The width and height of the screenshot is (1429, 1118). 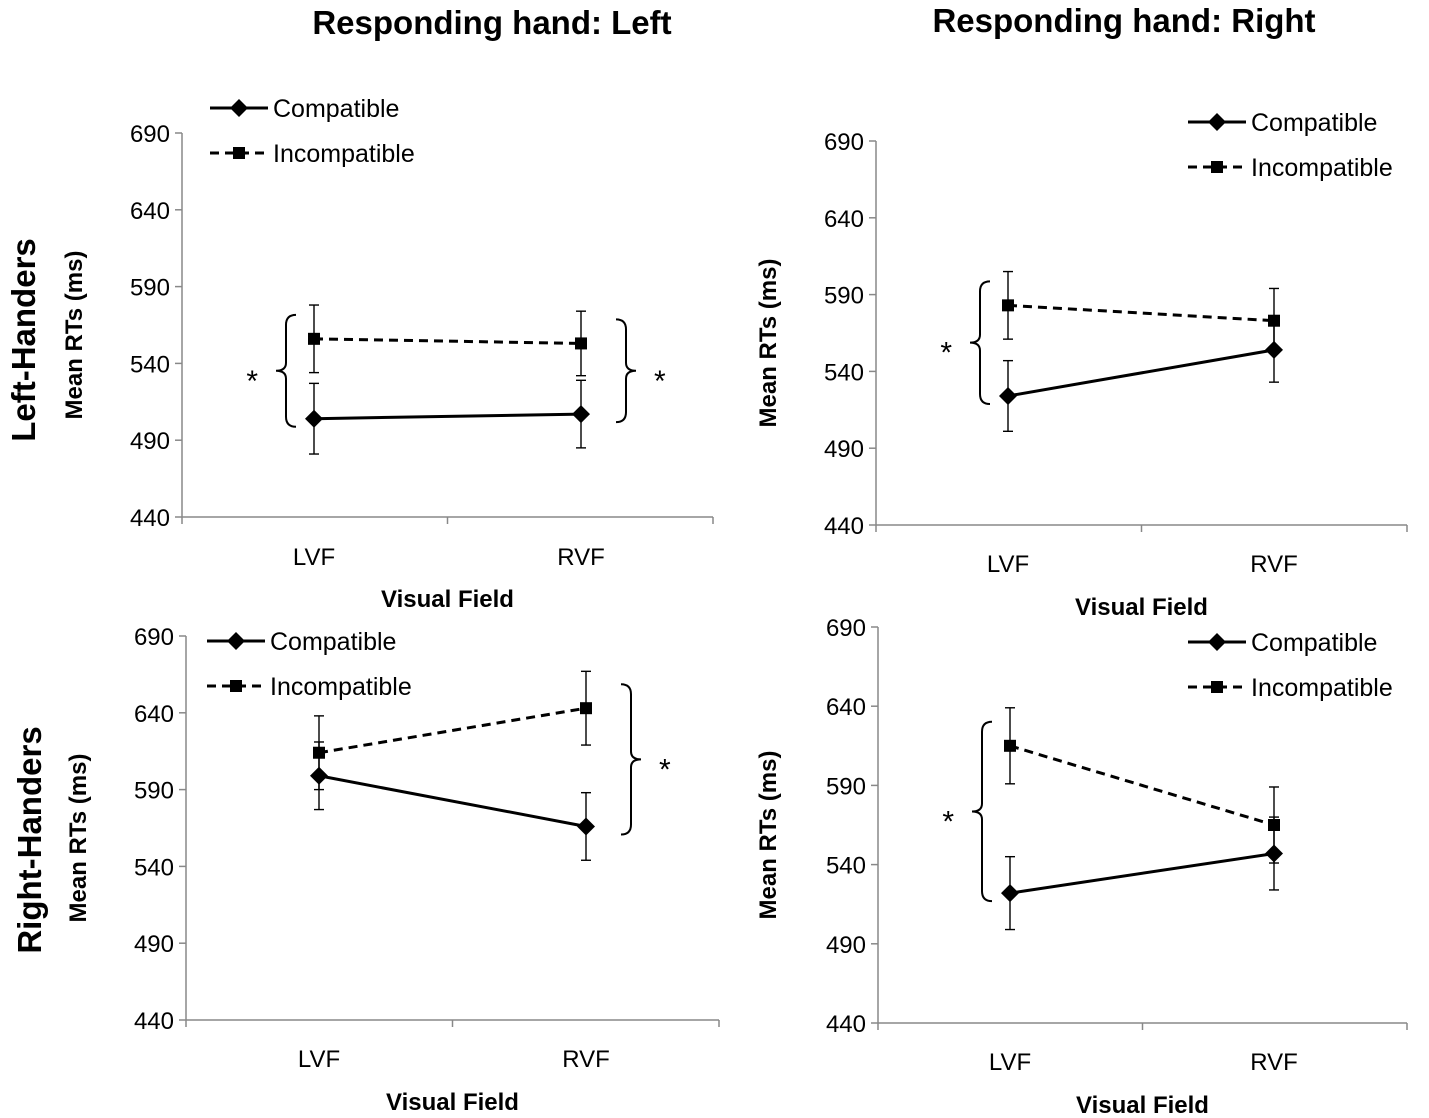 What do you see at coordinates (239, 108) in the screenshot?
I see `panel1-legend-marker-compatible` at bounding box center [239, 108].